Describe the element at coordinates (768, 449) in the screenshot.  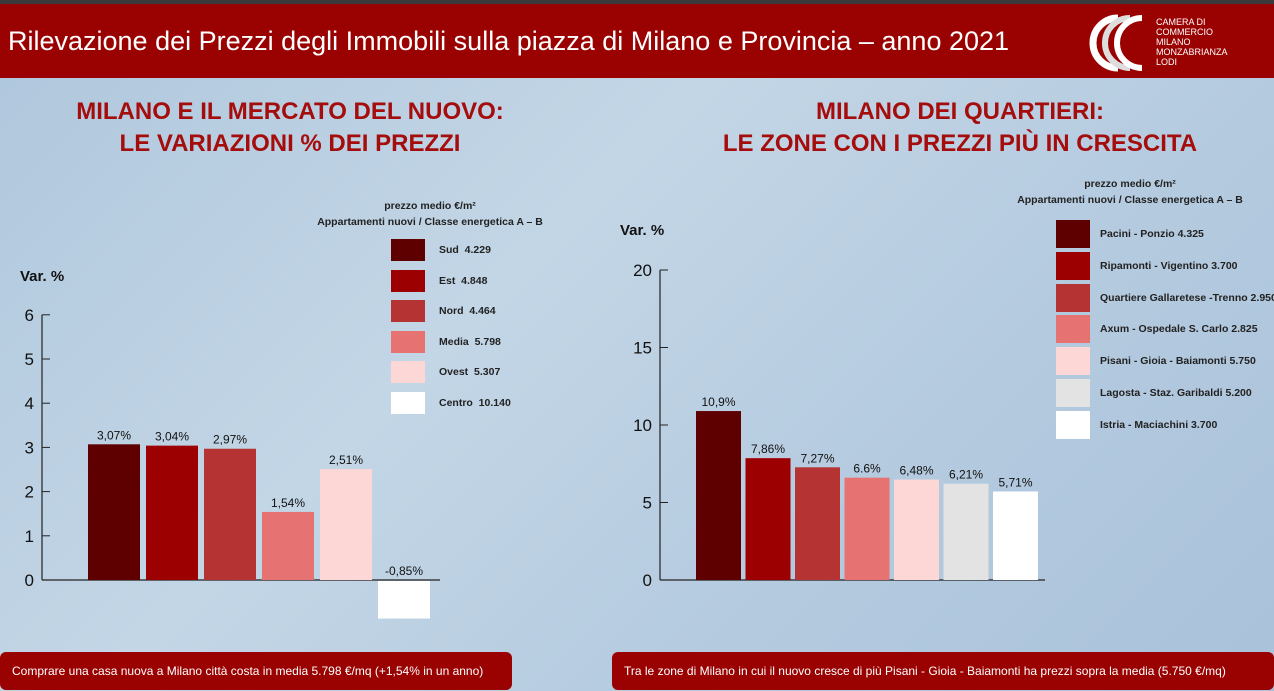
I see `bar-value-label: 7,86%` at that location.